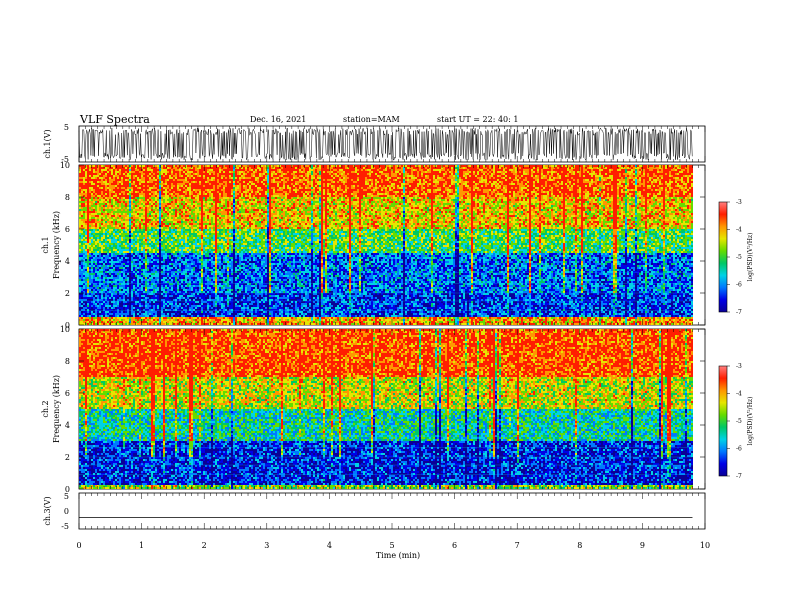 This screenshot has width=792, height=612. I want to click on x-tick-label: 10, so click(705, 545).